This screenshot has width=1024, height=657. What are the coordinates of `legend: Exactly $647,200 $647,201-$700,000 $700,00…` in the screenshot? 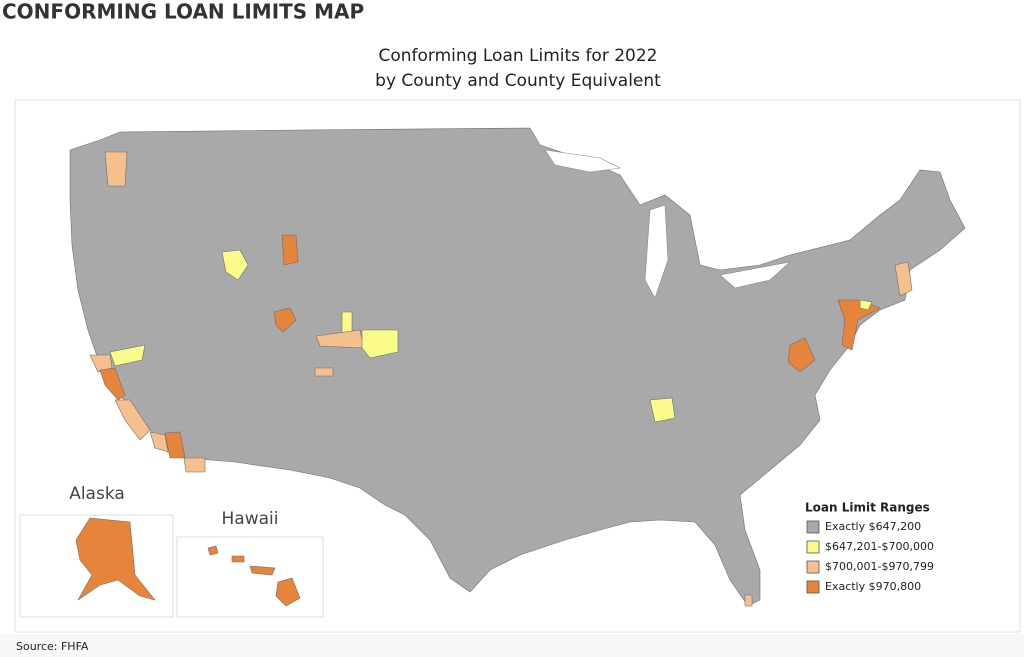 It's located at (870, 557).